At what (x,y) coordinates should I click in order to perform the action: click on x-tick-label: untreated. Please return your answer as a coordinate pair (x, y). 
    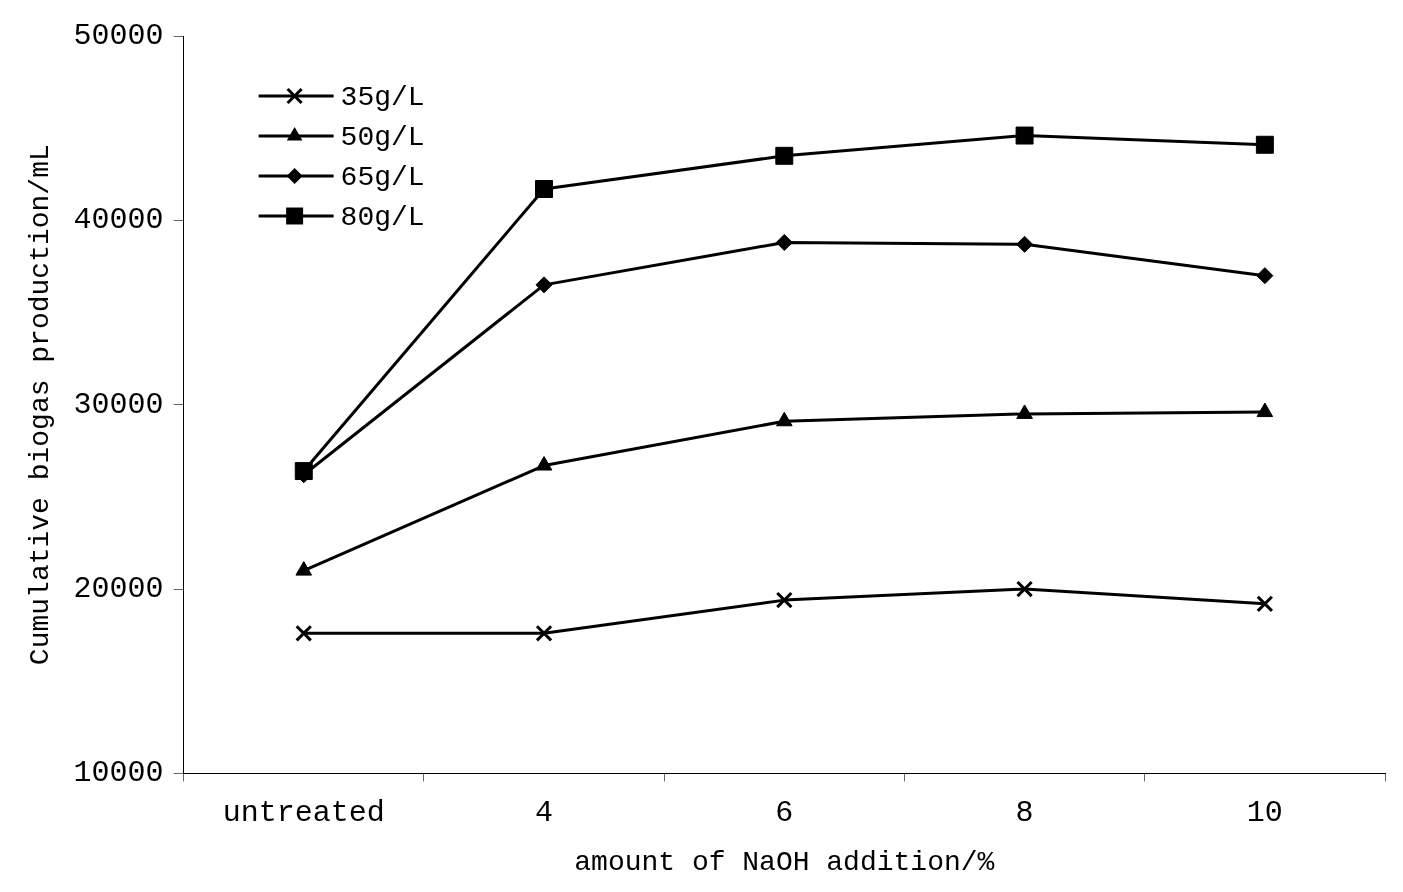
    Looking at the image, I should click on (303, 813).